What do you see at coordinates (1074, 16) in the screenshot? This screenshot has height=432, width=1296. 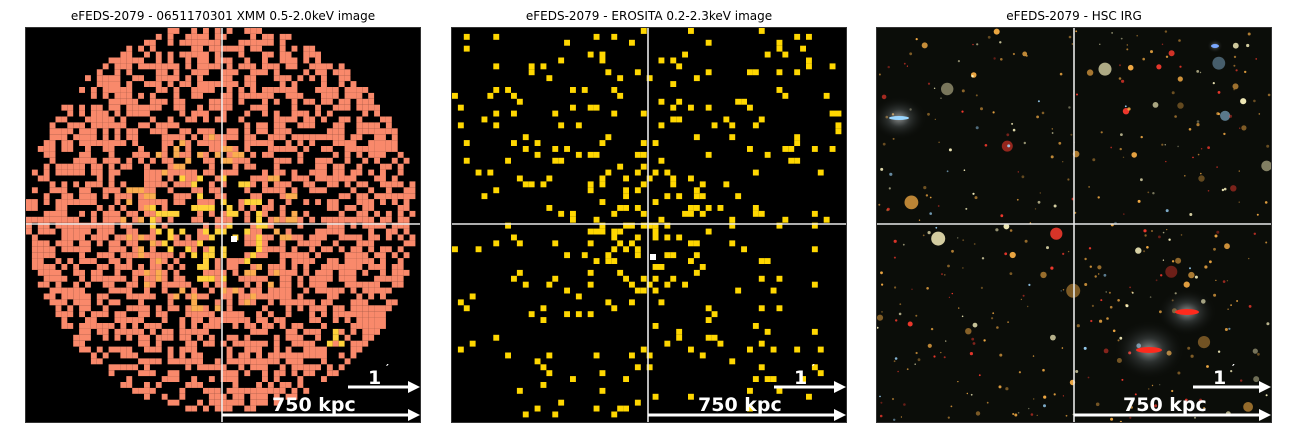 I see `panel-title-hsc: eFEDS-2079 - HSC IRG` at bounding box center [1074, 16].